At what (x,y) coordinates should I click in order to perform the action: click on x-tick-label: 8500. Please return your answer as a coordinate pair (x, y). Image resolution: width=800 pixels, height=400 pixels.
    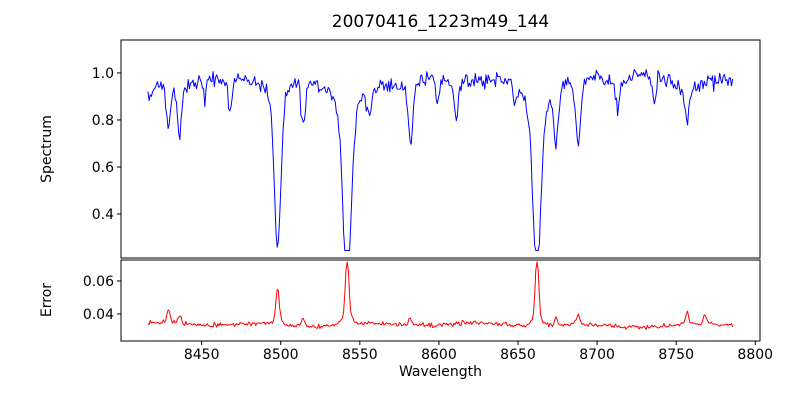
    Looking at the image, I should click on (281, 355).